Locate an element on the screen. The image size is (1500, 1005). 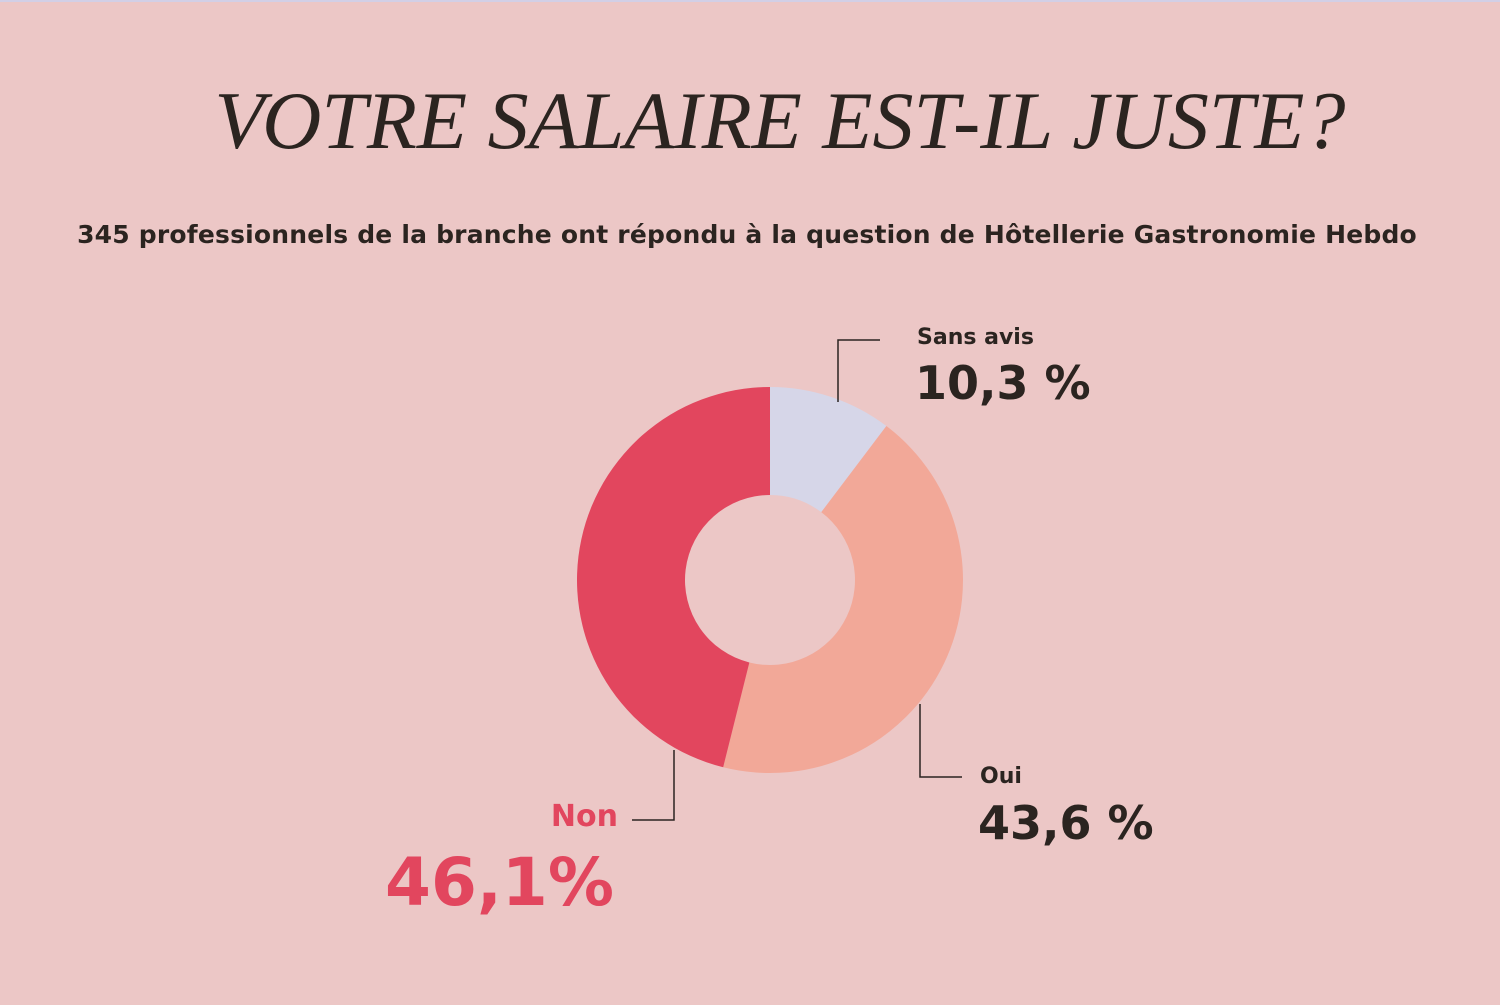
slice-value-sans-avis: 10,3 % is located at coordinates (1003, 383).